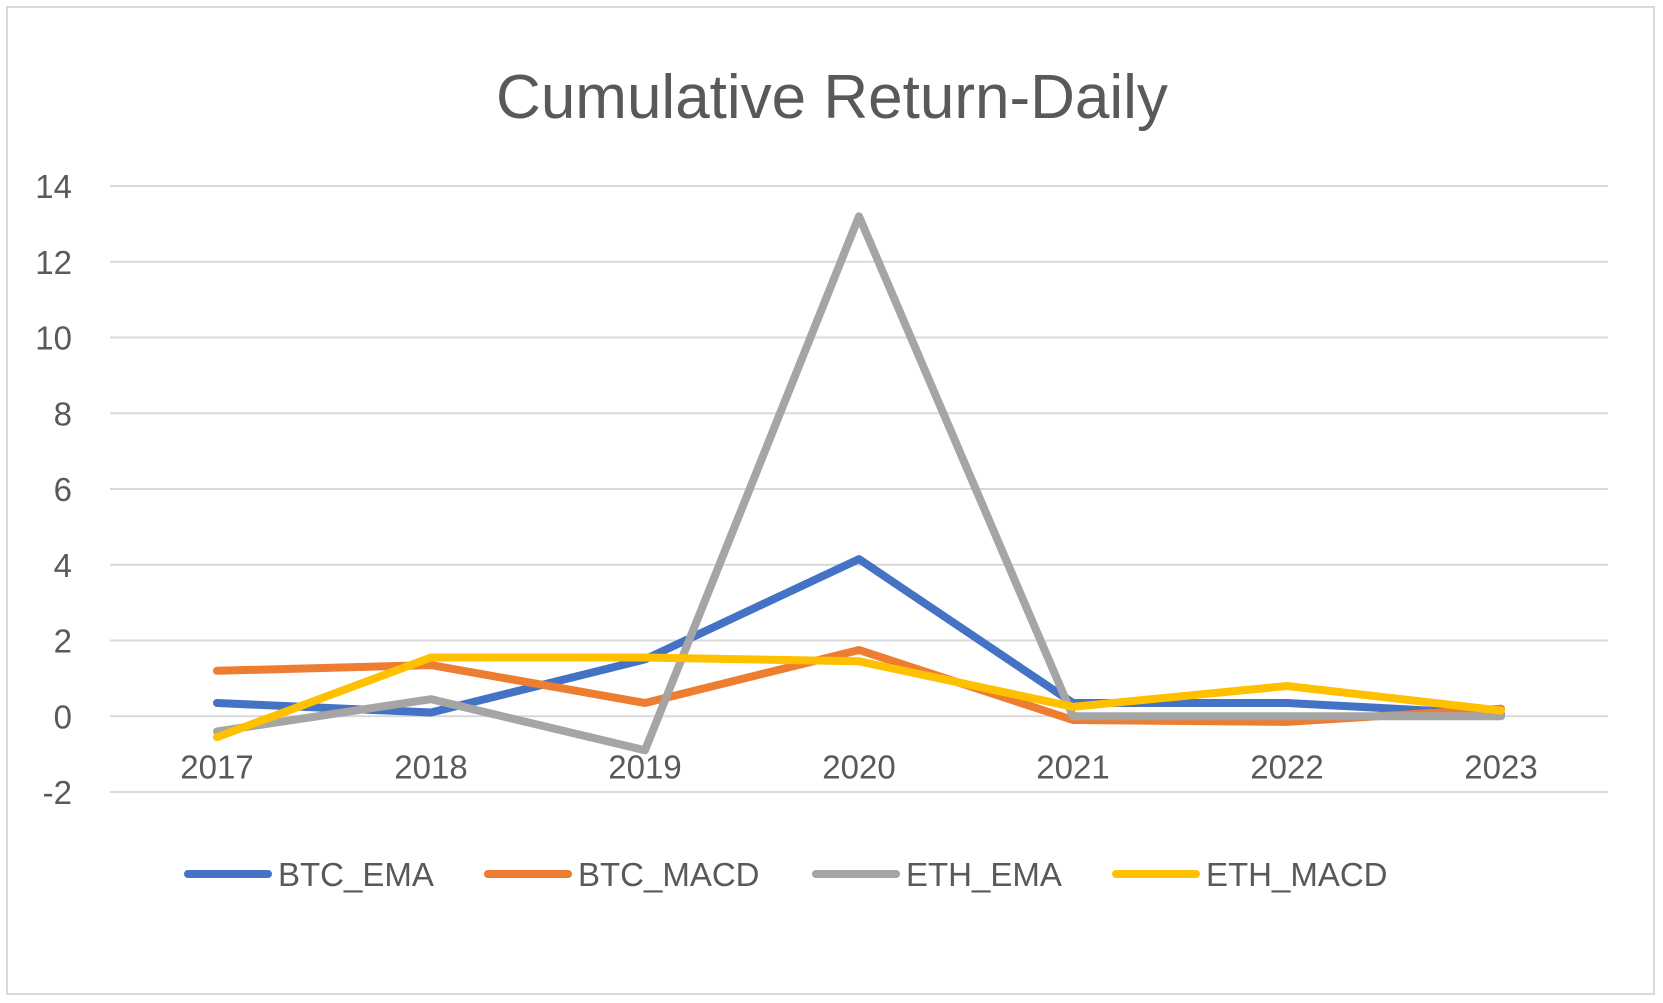  Describe the element at coordinates (356, 874) in the screenshot. I see `legend-label: BTC_EMA` at that location.